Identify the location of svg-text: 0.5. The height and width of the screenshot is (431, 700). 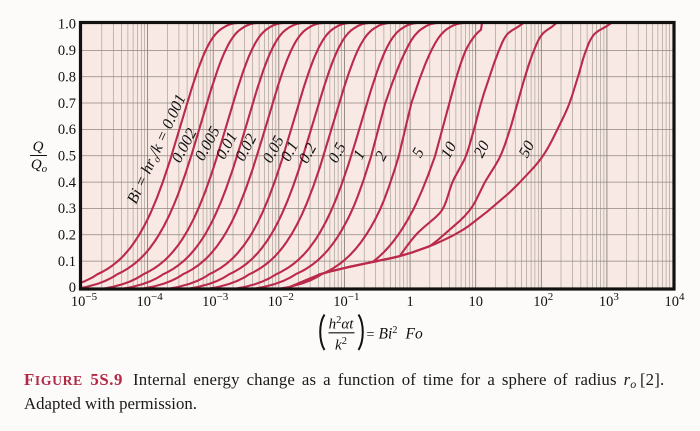
(67, 156).